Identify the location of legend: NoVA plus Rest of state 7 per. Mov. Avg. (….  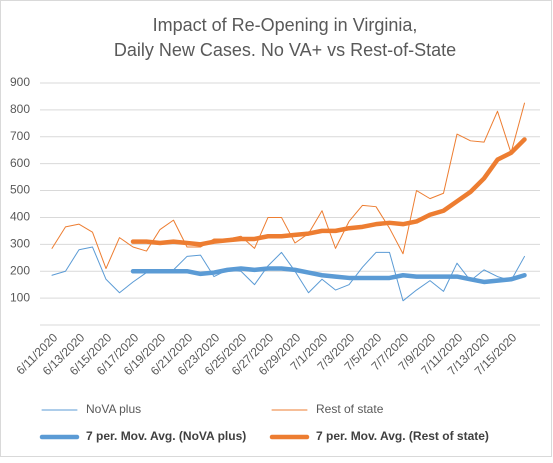
(264, 422).